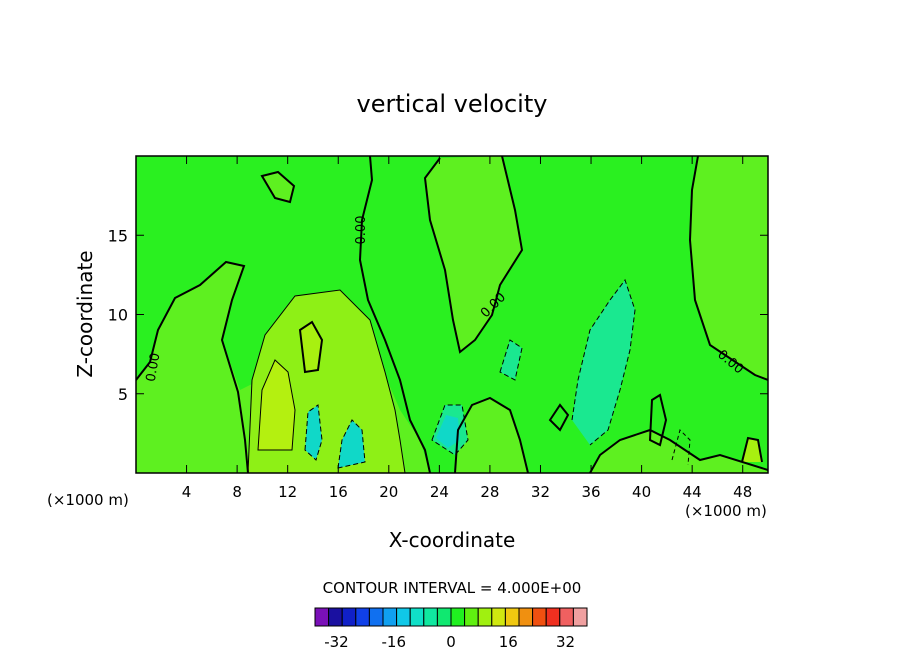 The width and height of the screenshot is (904, 654). I want to click on contour-region-right-bottom, so click(679, 451).